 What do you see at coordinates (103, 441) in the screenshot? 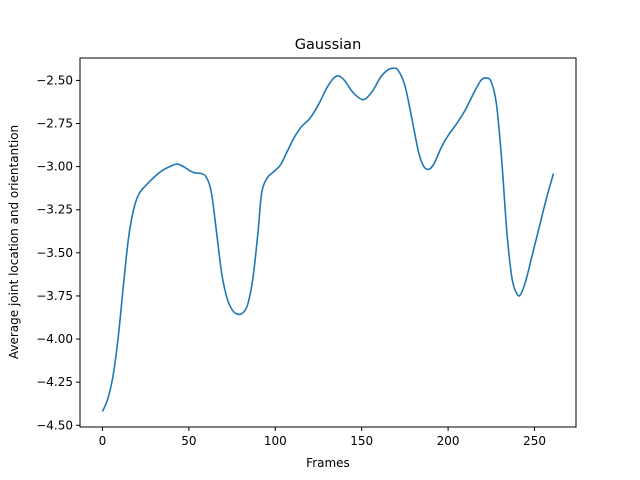
I see `x-tick-label: 0` at bounding box center [103, 441].